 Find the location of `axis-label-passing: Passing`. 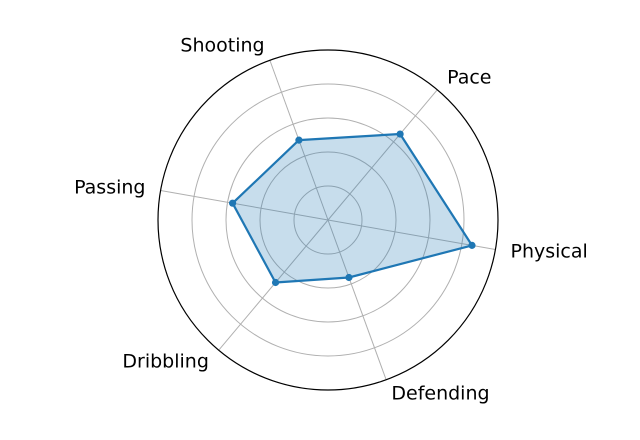

axis-label-passing: Passing is located at coordinates (109, 187).